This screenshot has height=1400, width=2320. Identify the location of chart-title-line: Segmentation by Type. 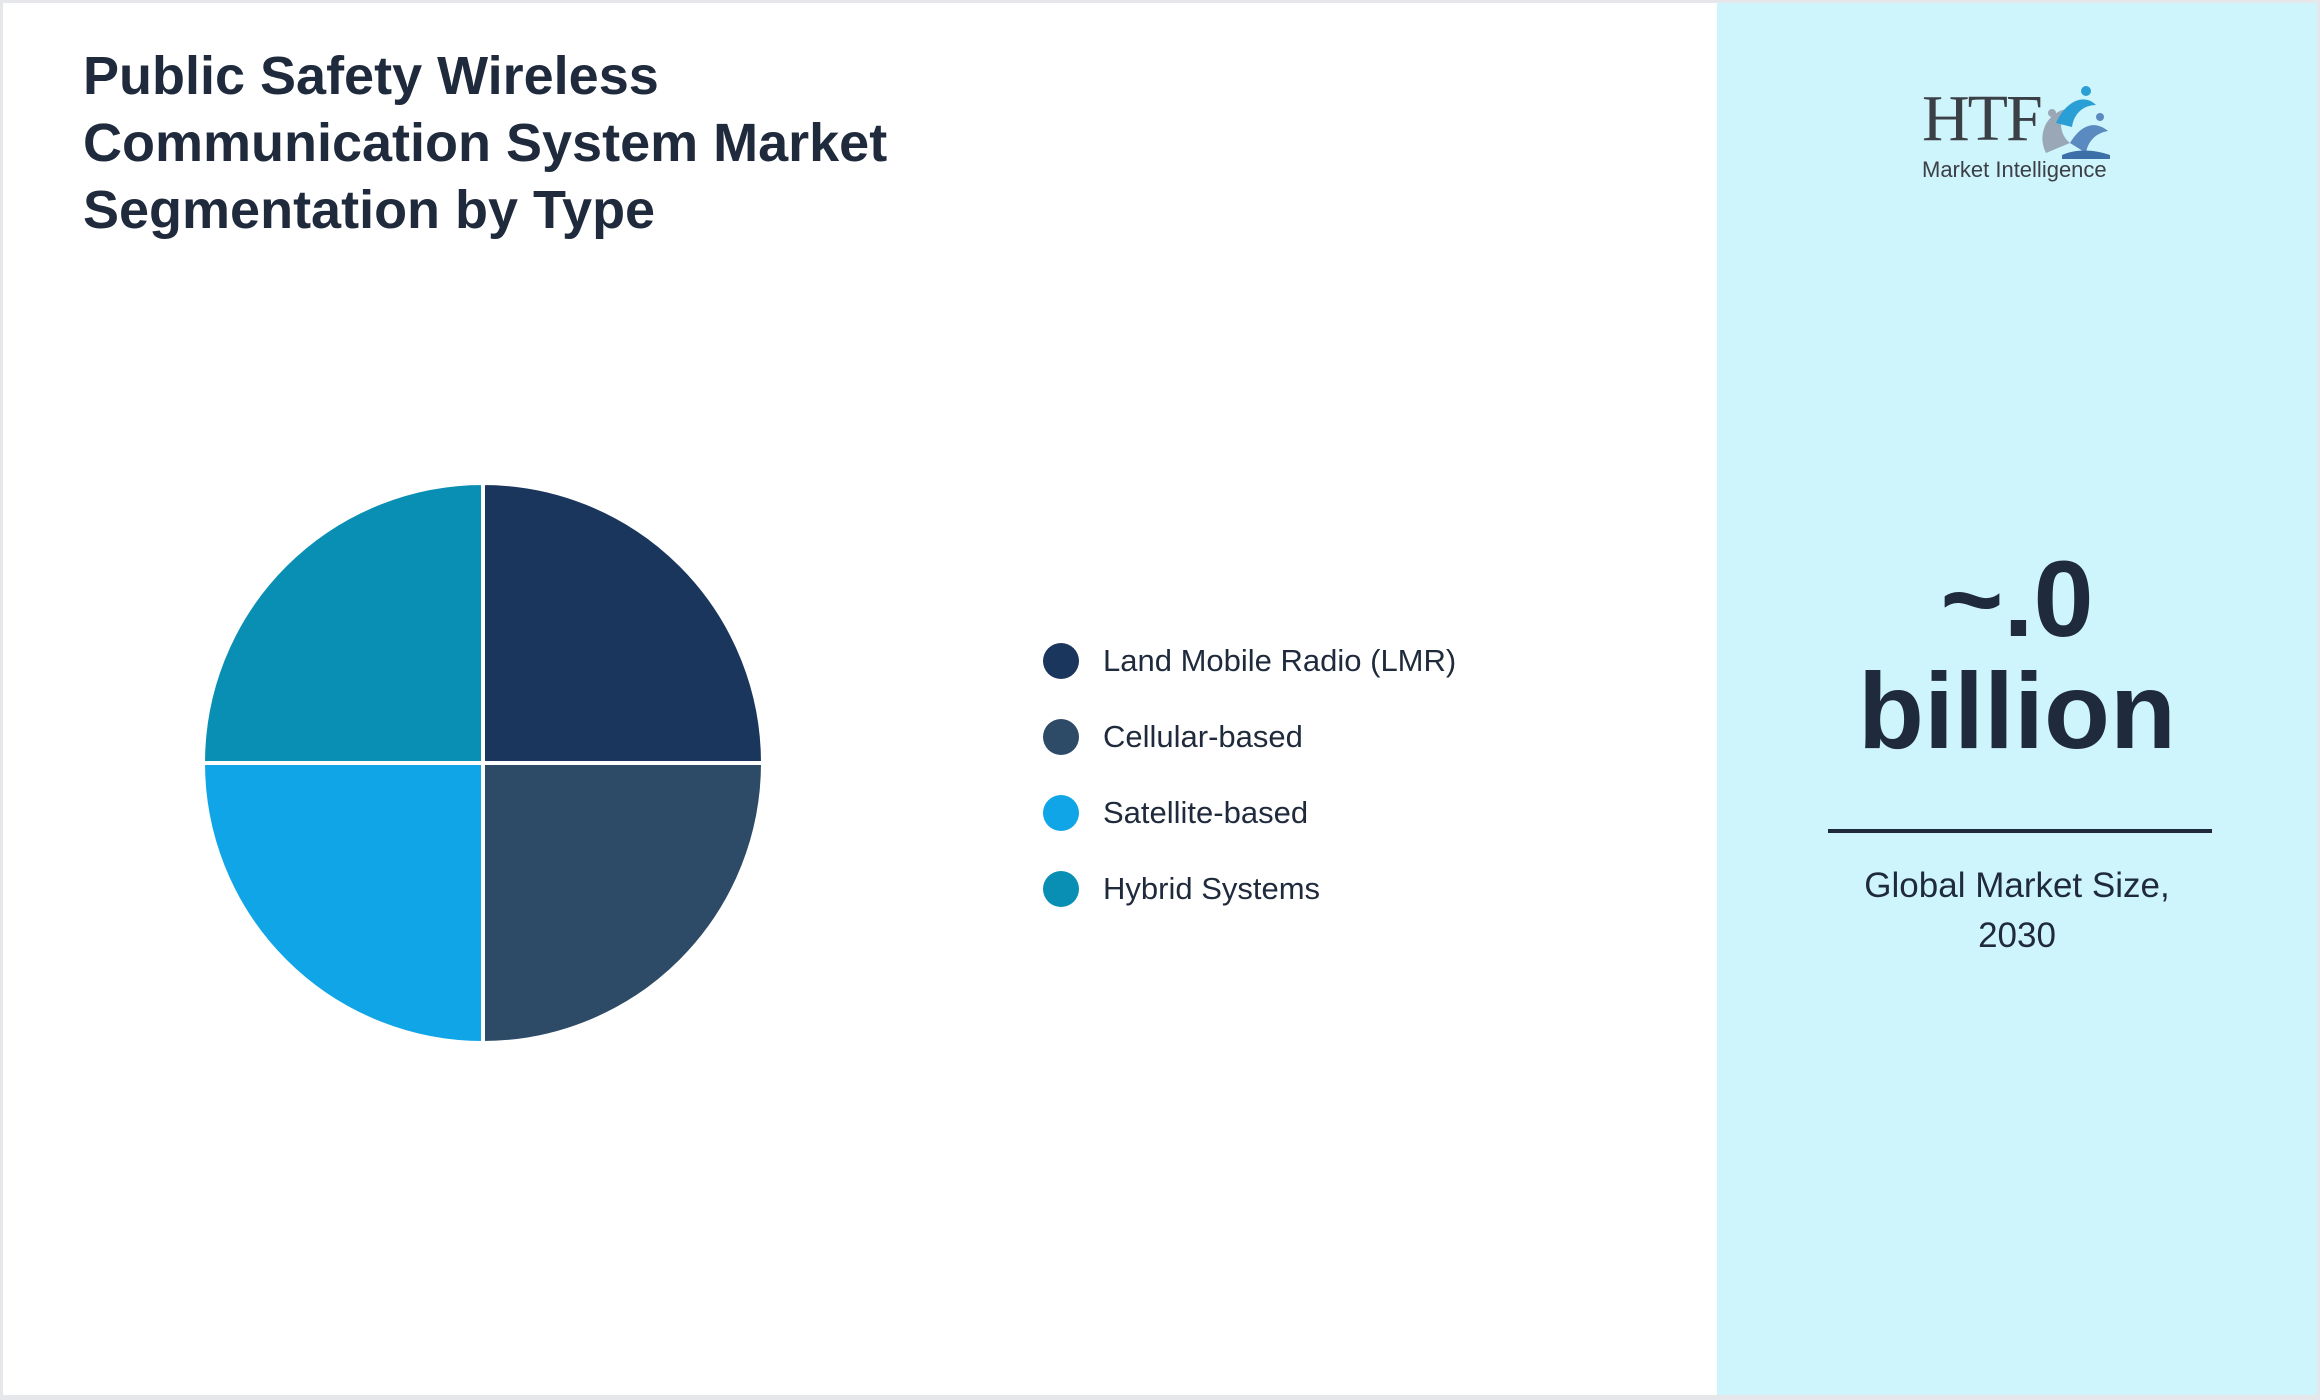
(369, 210).